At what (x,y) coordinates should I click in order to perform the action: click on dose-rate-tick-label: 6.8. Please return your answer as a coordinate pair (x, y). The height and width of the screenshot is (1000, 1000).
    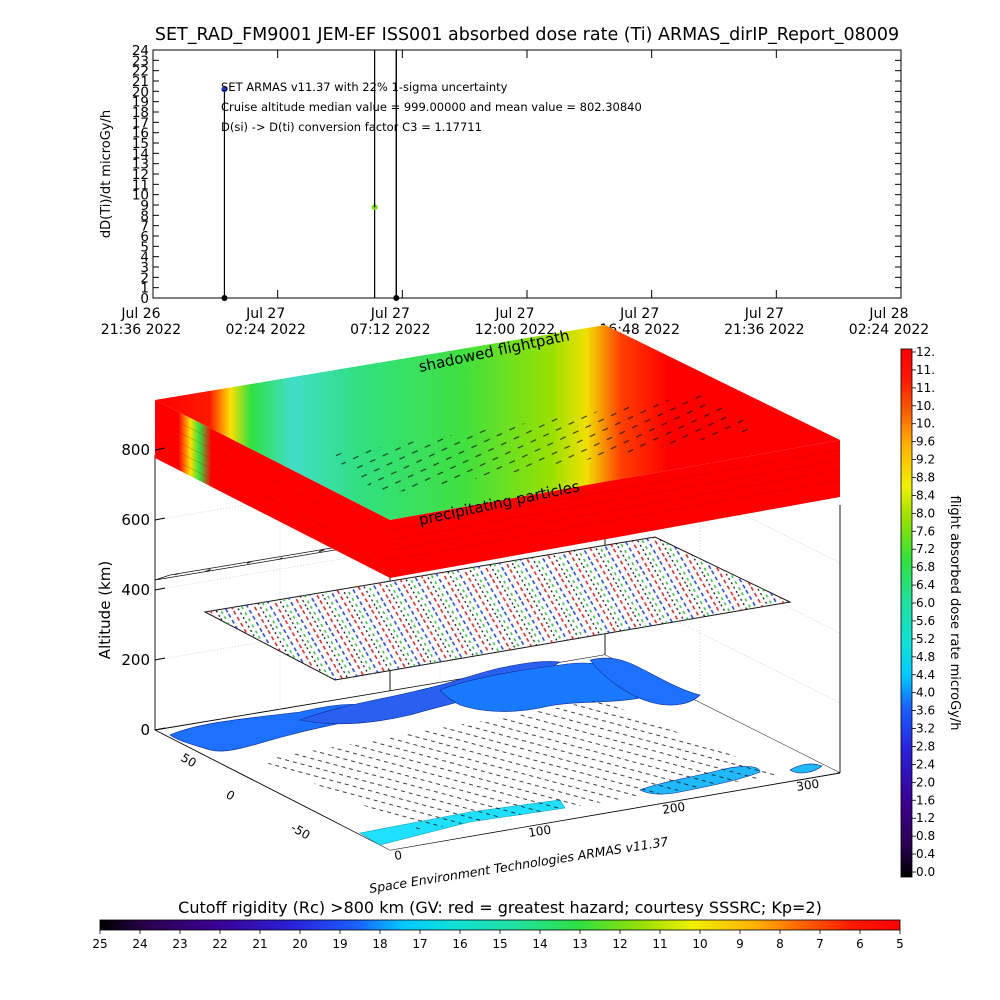
    Looking at the image, I should click on (925, 567).